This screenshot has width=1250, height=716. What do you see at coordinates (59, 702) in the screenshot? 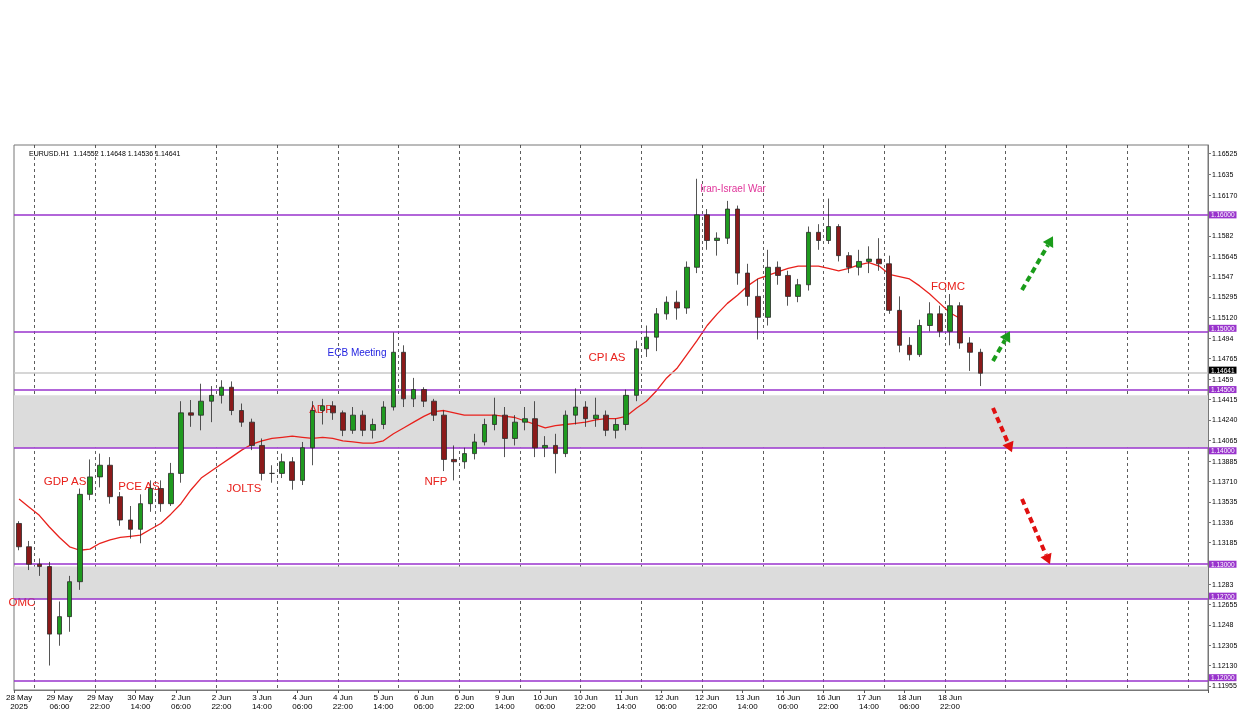
I see `x-tick-label: 29 May 06:00` at bounding box center [59, 702].